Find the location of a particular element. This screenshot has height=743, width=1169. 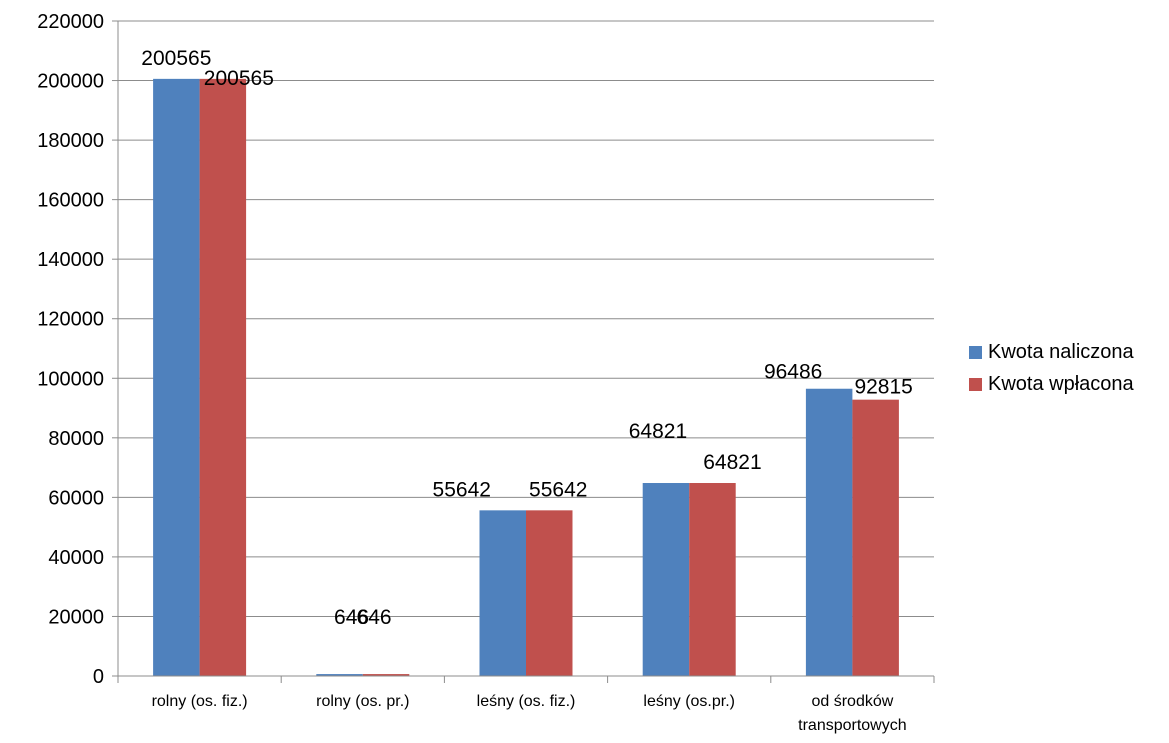

x-tick-label-od-srodkow-transportowych: od środków transportowych is located at coordinates (852, 713).